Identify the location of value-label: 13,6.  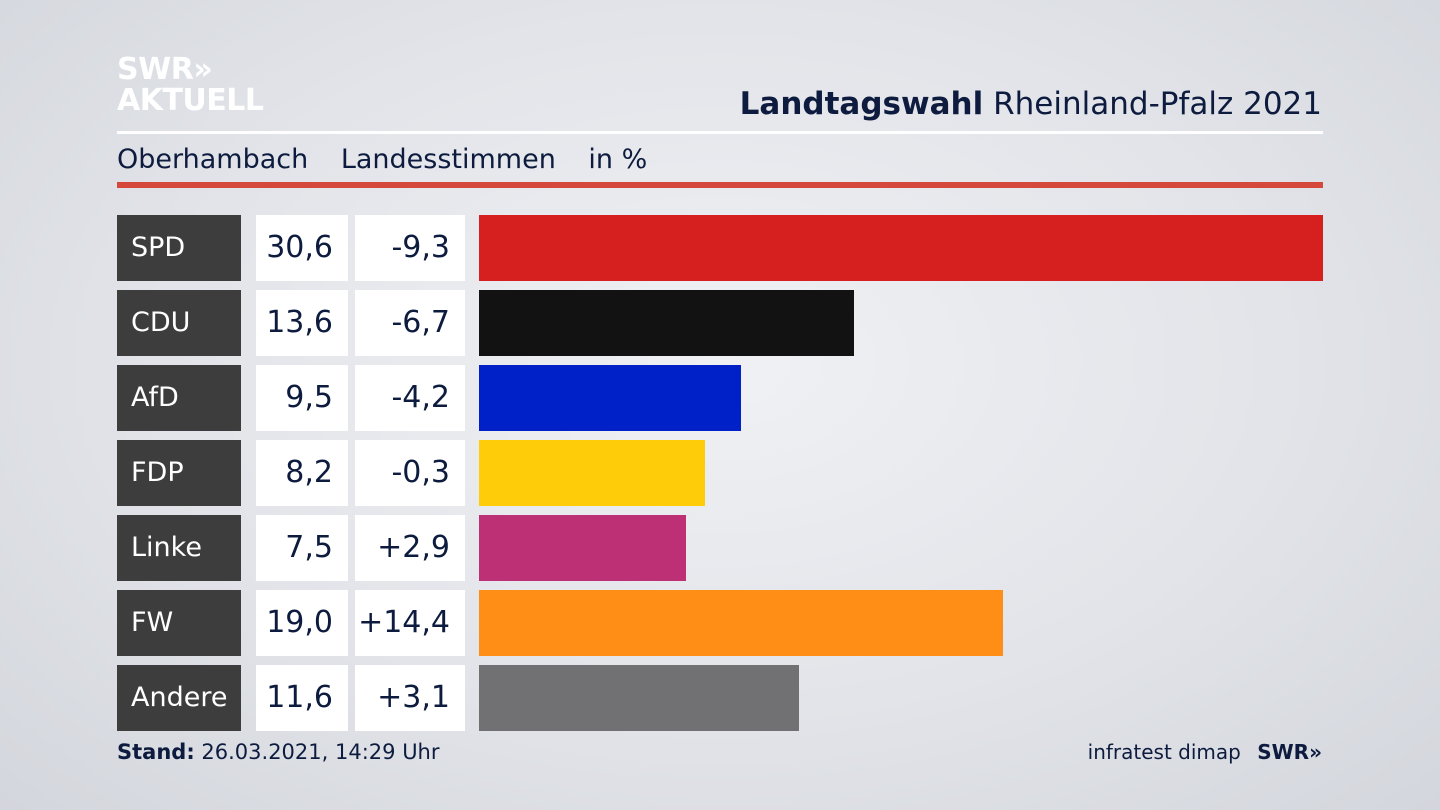
(302, 323).